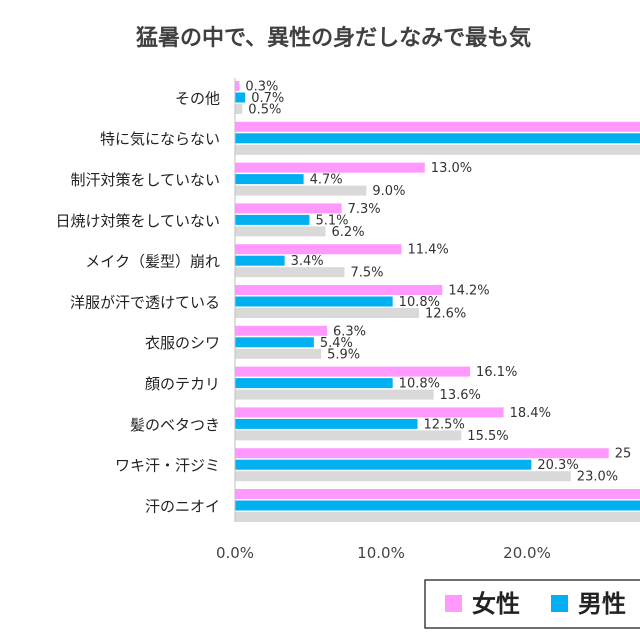  I want to click on category-label: 衣服のシワ, so click(182, 343).